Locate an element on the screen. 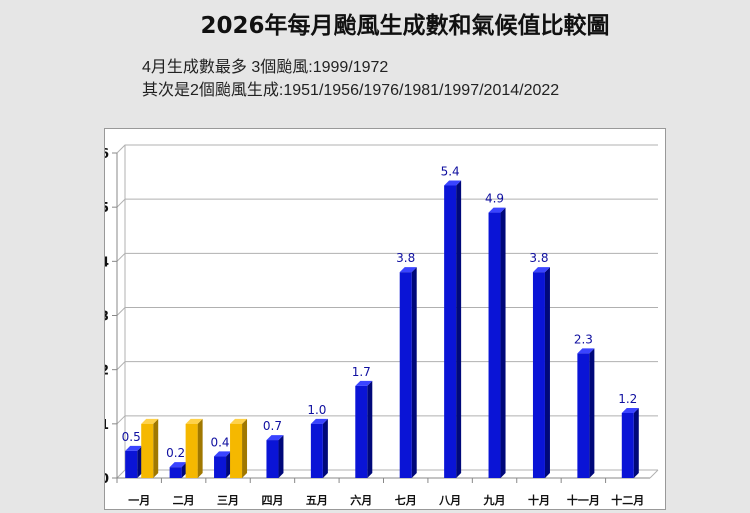 The height and width of the screenshot is (513, 750). floor-edge is located at coordinates (654, 474).